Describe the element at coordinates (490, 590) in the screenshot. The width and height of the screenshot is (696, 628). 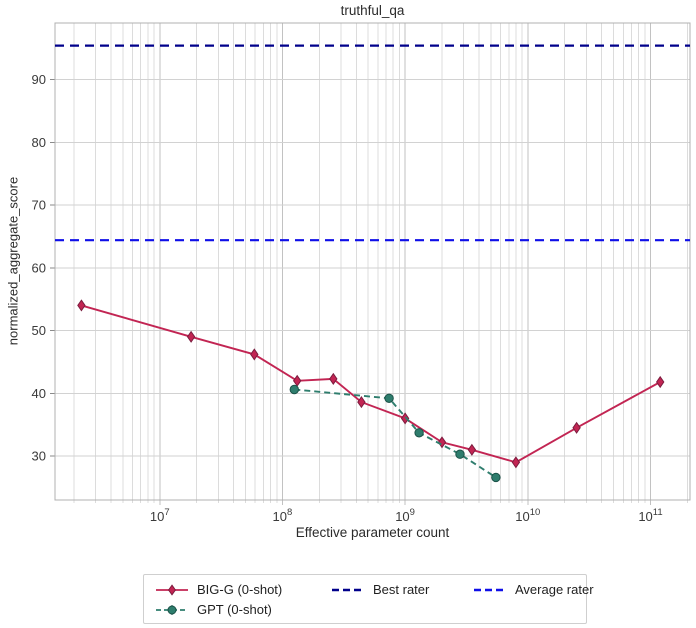
I see `average-rater-dash-icon` at that location.